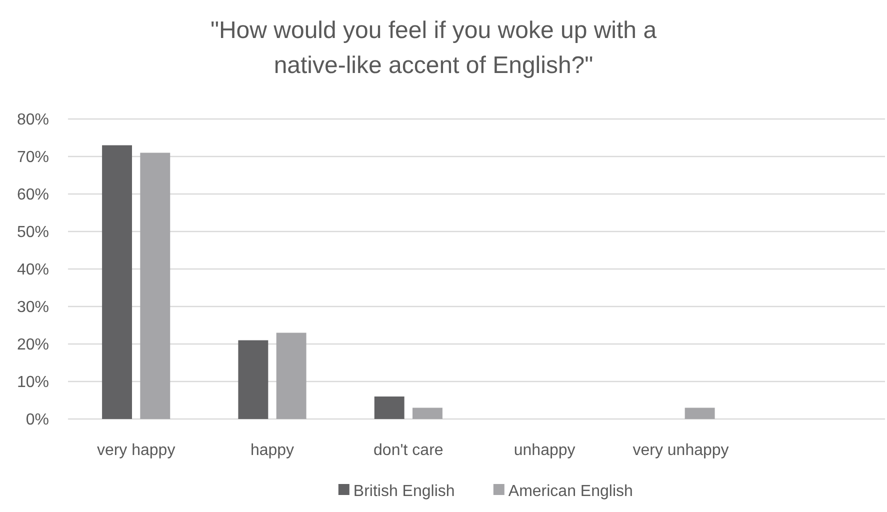 Image resolution: width=887 pixels, height=512 pixels. Describe the element at coordinates (32, 345) in the screenshot. I see `y-tick-label: 20%` at that location.